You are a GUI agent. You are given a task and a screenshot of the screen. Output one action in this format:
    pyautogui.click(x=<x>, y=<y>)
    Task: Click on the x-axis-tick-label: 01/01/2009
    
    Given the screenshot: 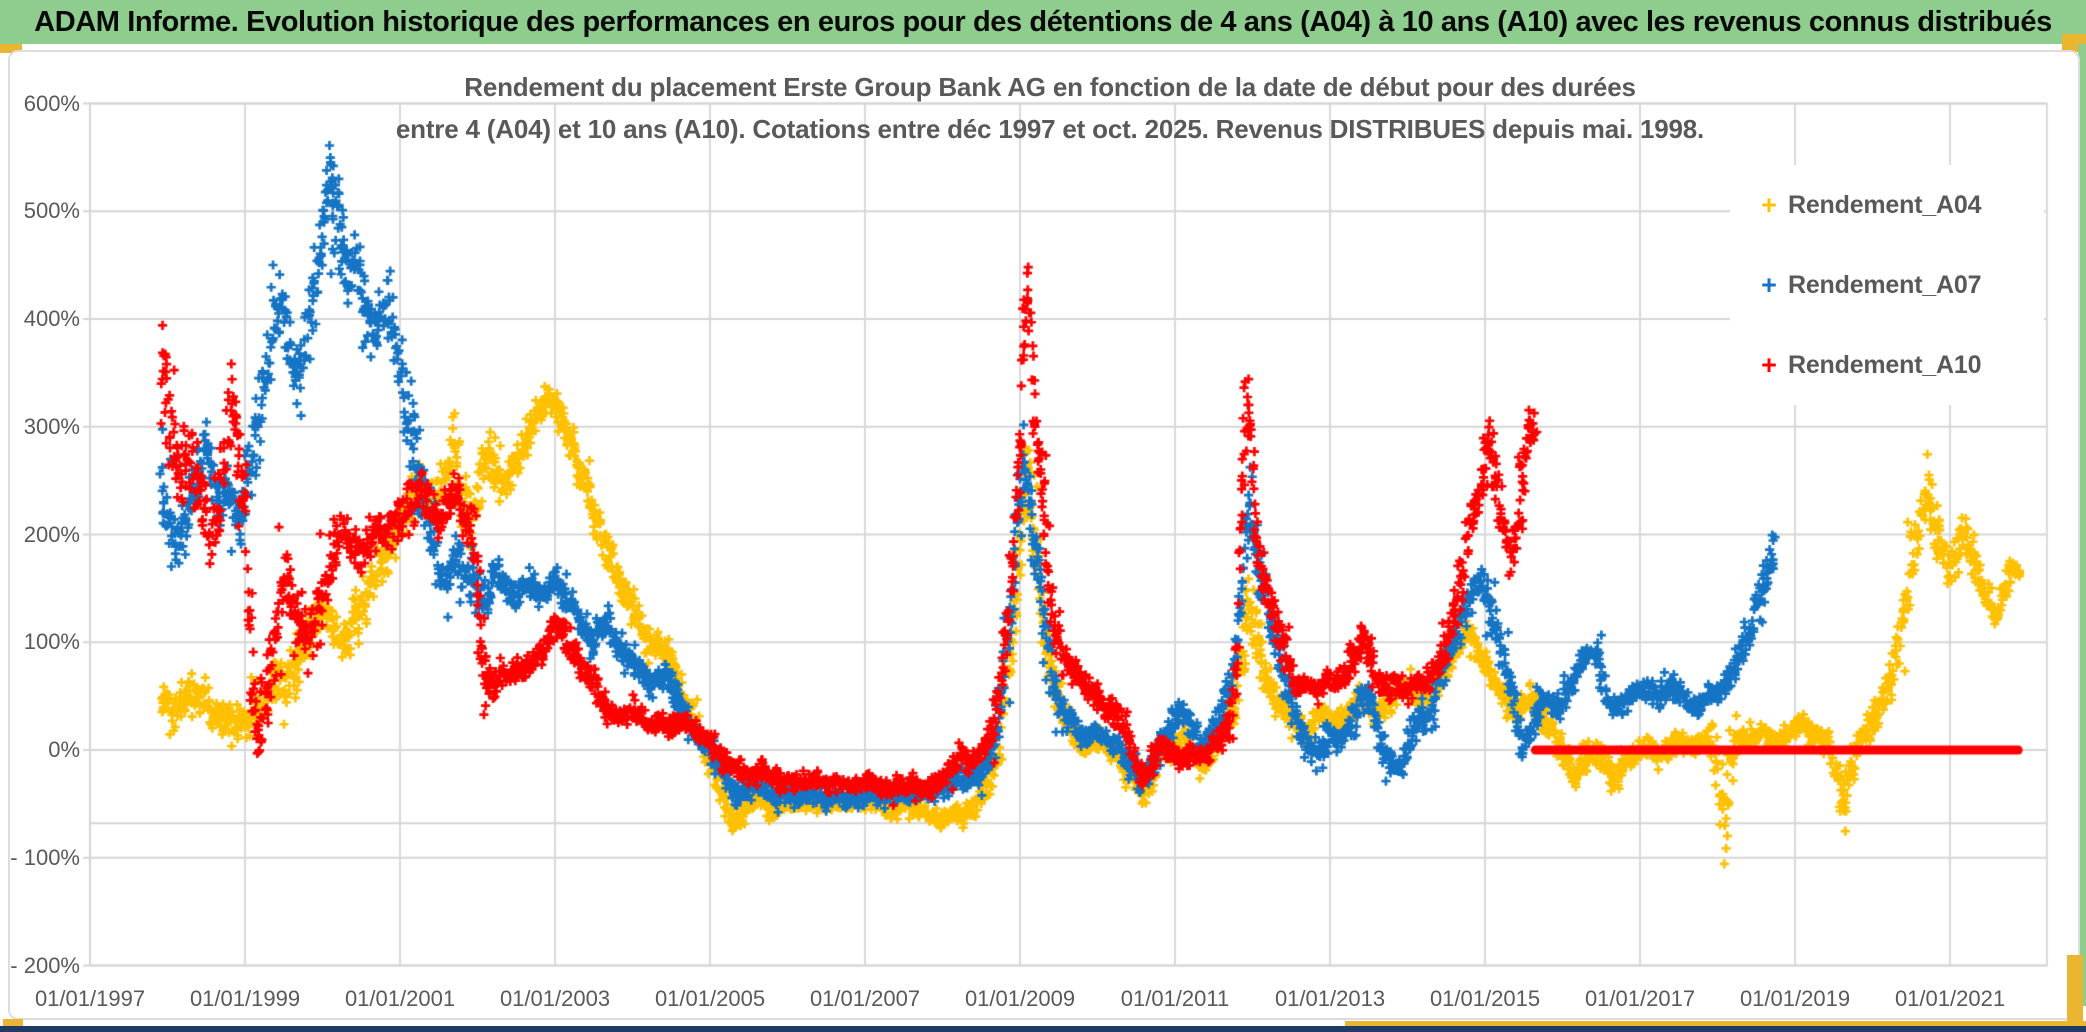 What is the action you would take?
    pyautogui.click(x=1020, y=998)
    